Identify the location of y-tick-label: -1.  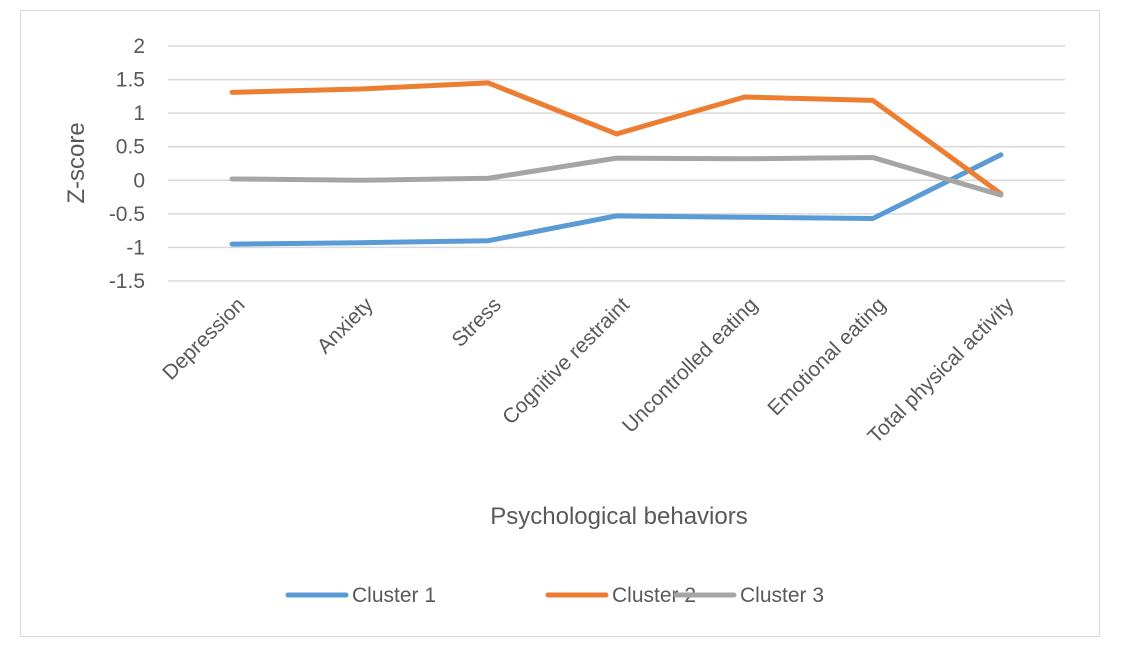
(135, 247).